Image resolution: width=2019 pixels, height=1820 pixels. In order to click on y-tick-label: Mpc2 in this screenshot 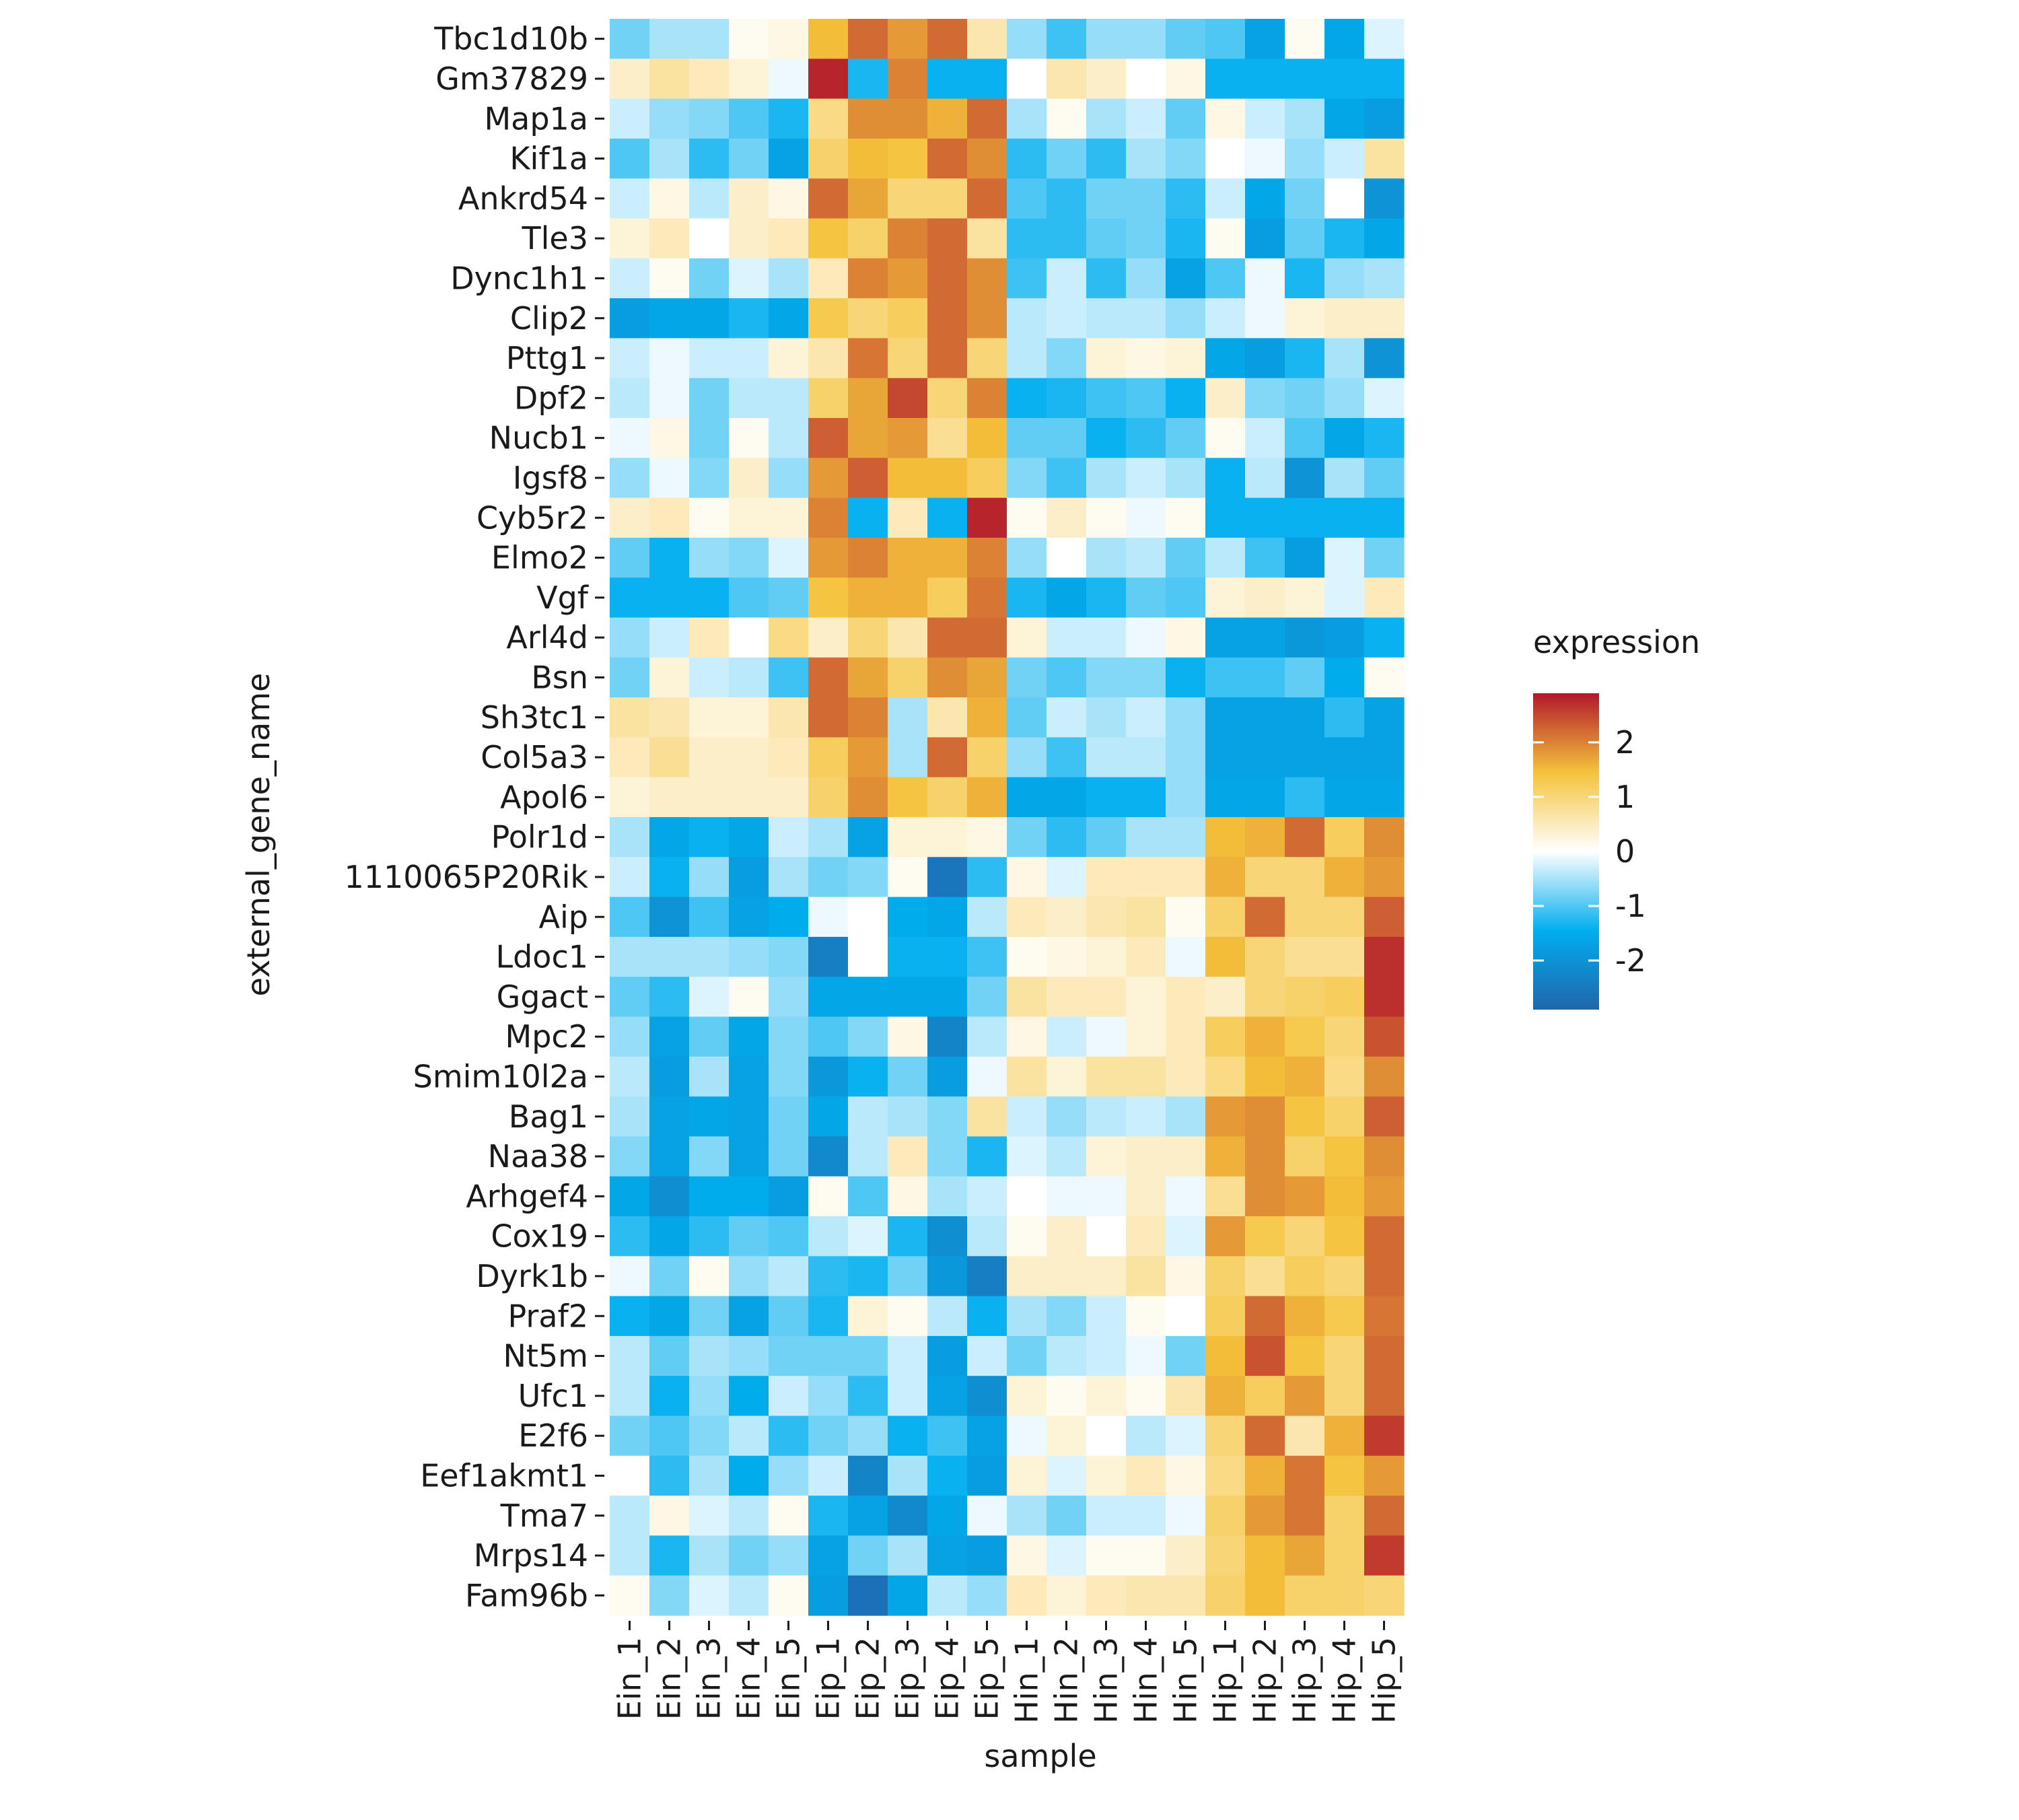, I will do `click(546, 1037)`.